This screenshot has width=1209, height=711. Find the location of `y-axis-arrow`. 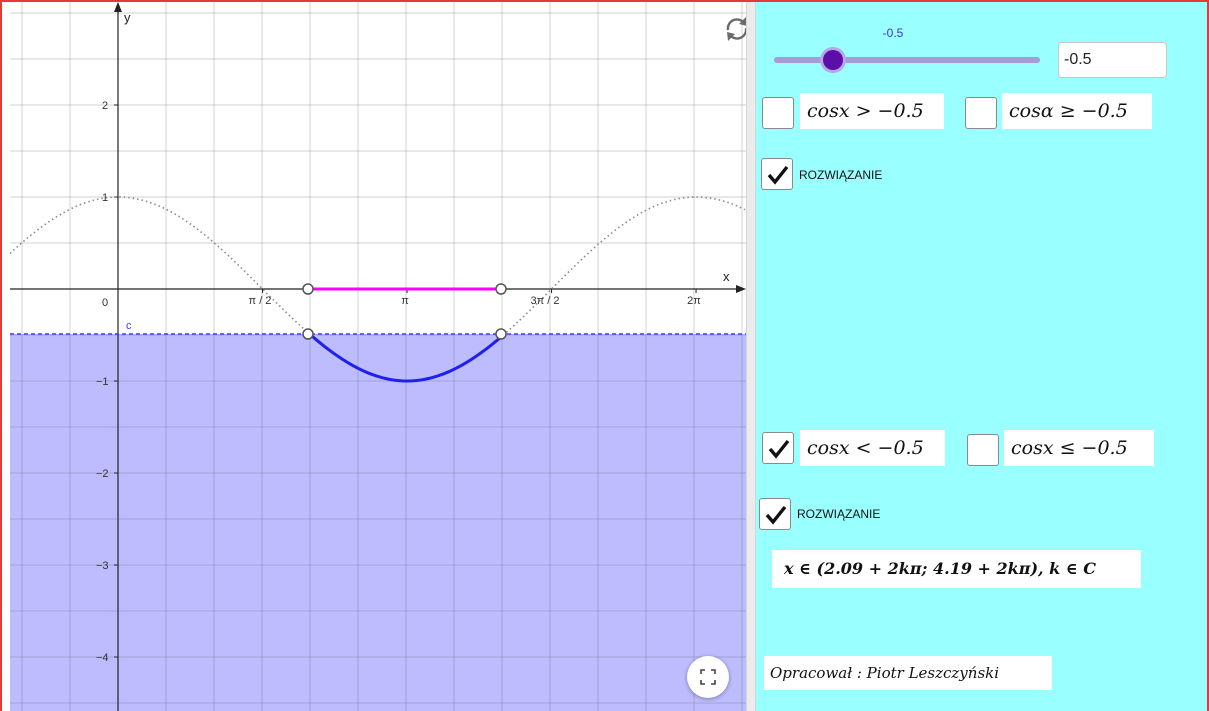

y-axis-arrow is located at coordinates (118, 7).